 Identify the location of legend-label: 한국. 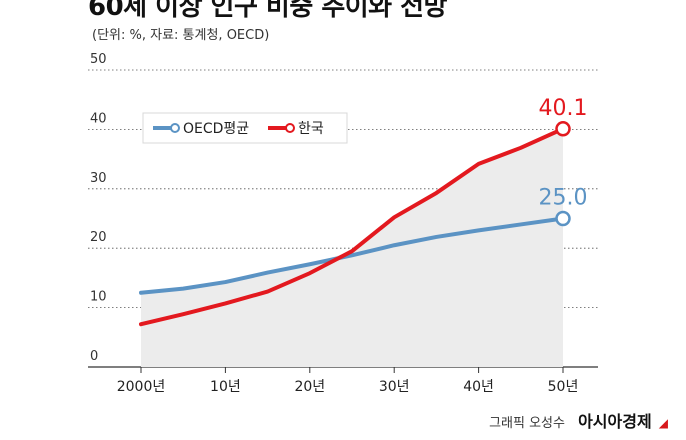
(311, 129).